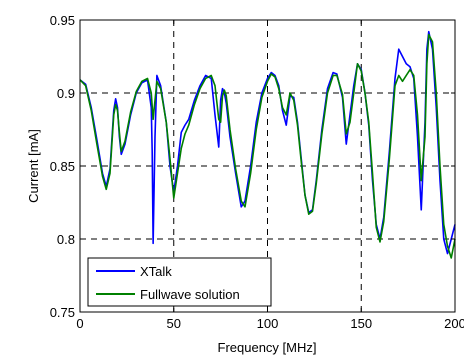  Describe the element at coordinates (66, 93) in the screenshot. I see `y-tick-label: 0.9` at that location.